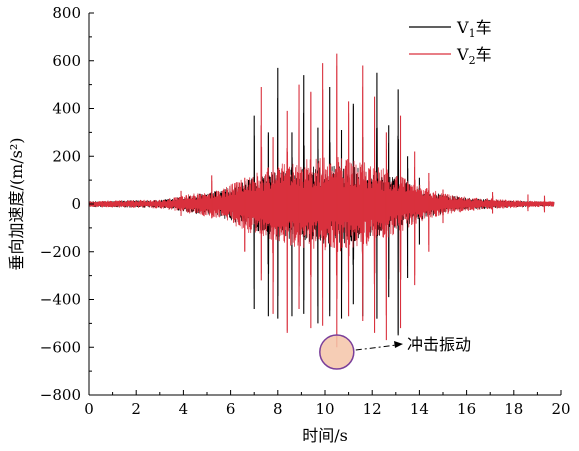 The width and height of the screenshot is (579, 451). Describe the element at coordinates (136, 409) in the screenshot. I see `x-tick-label: 2` at that location.